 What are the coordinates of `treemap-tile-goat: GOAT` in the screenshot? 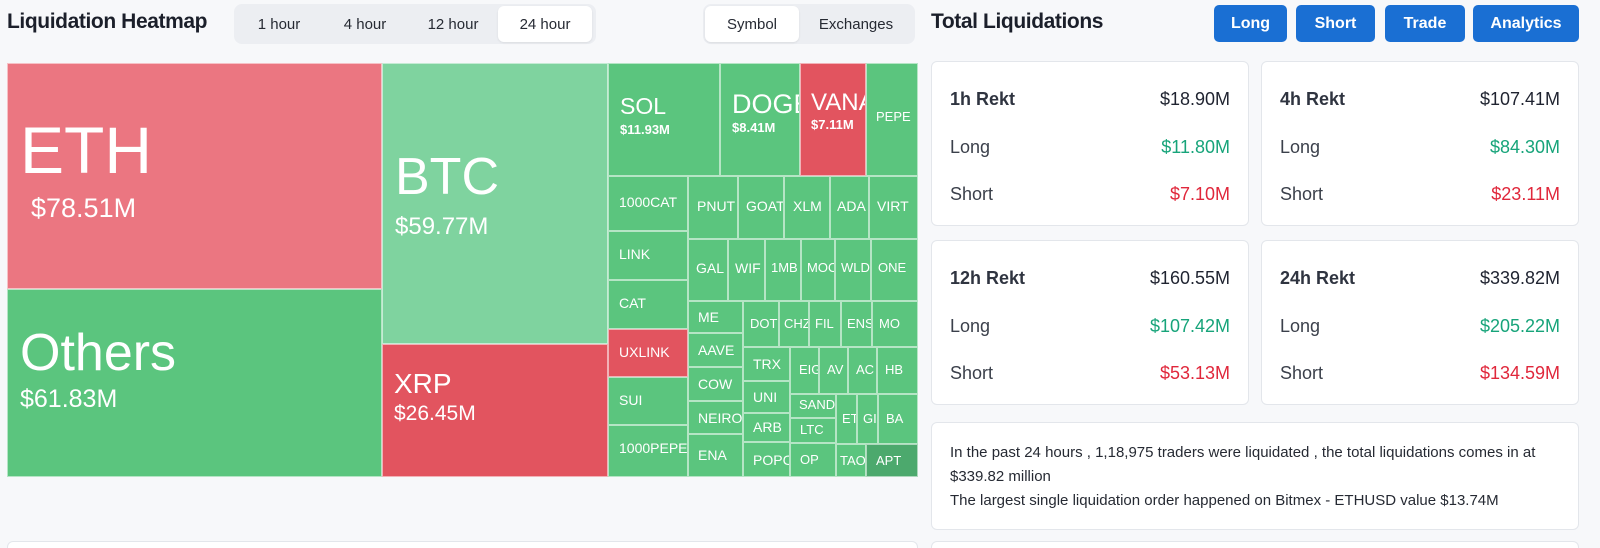 It's located at (761, 207).